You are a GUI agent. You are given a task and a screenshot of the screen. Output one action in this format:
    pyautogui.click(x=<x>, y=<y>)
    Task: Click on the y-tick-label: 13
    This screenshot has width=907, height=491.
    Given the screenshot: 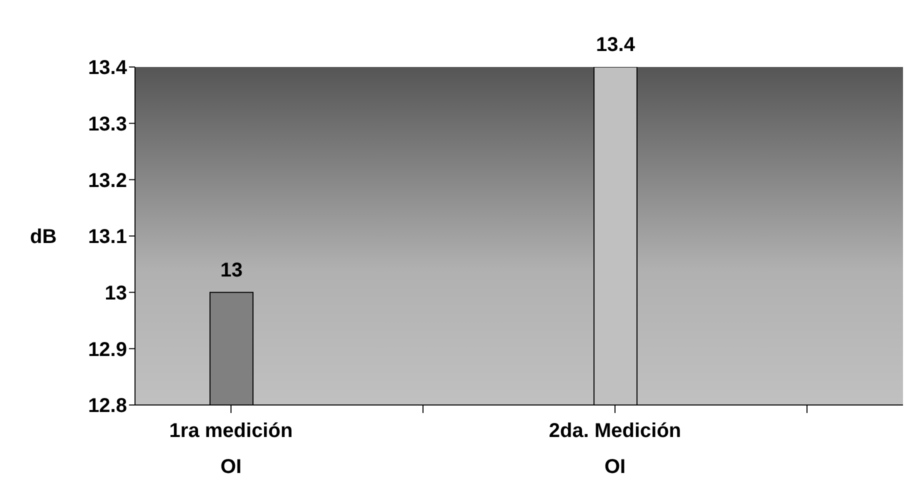 What is the action you would take?
    pyautogui.click(x=115, y=293)
    